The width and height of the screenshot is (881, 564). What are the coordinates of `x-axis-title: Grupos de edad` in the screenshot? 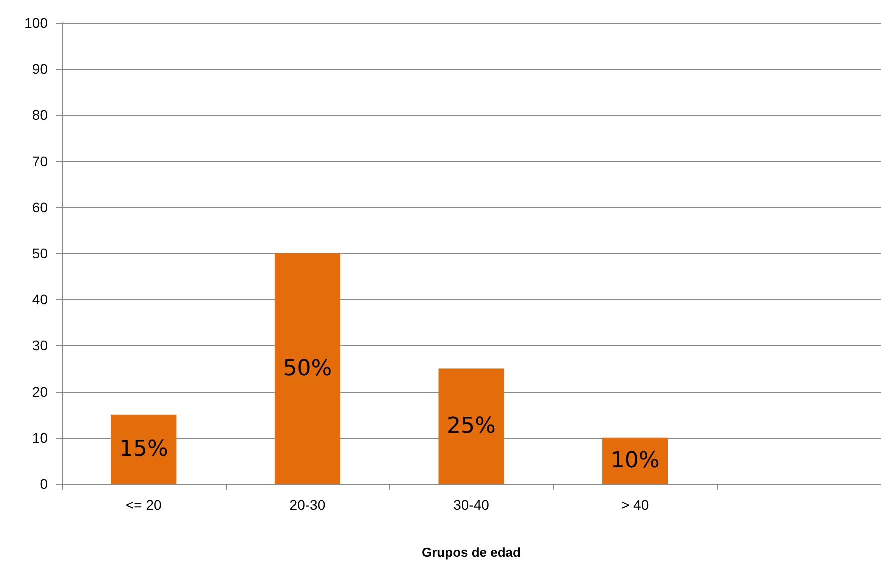 It's located at (472, 552).